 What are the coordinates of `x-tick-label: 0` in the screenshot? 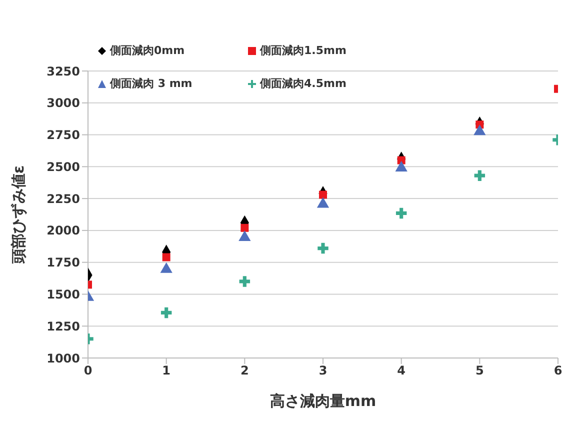 It's located at (88, 371).